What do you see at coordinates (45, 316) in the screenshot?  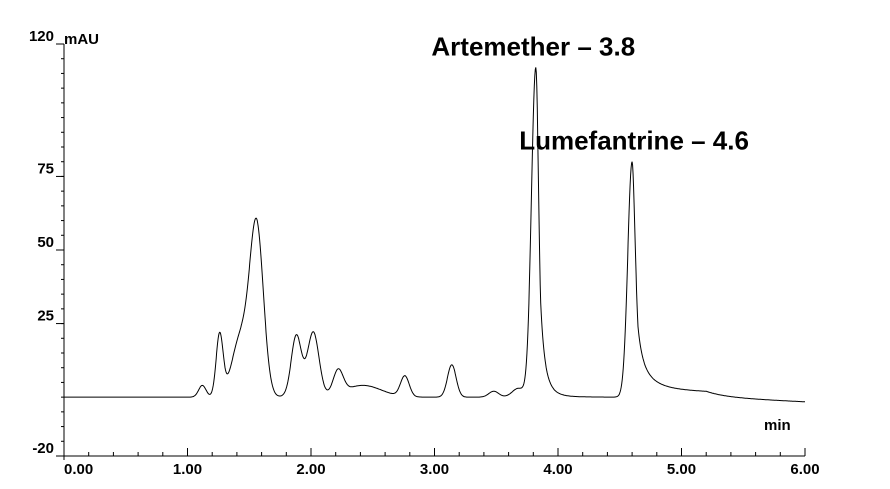 I see `y-tick-label: 25` at bounding box center [45, 316].